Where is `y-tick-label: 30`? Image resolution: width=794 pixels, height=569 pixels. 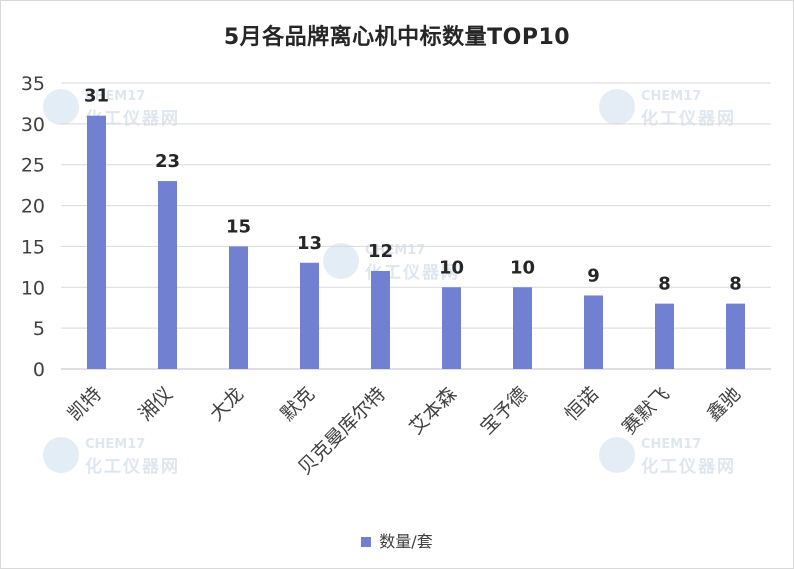
y-tick-label: 30 is located at coordinates (33, 125).